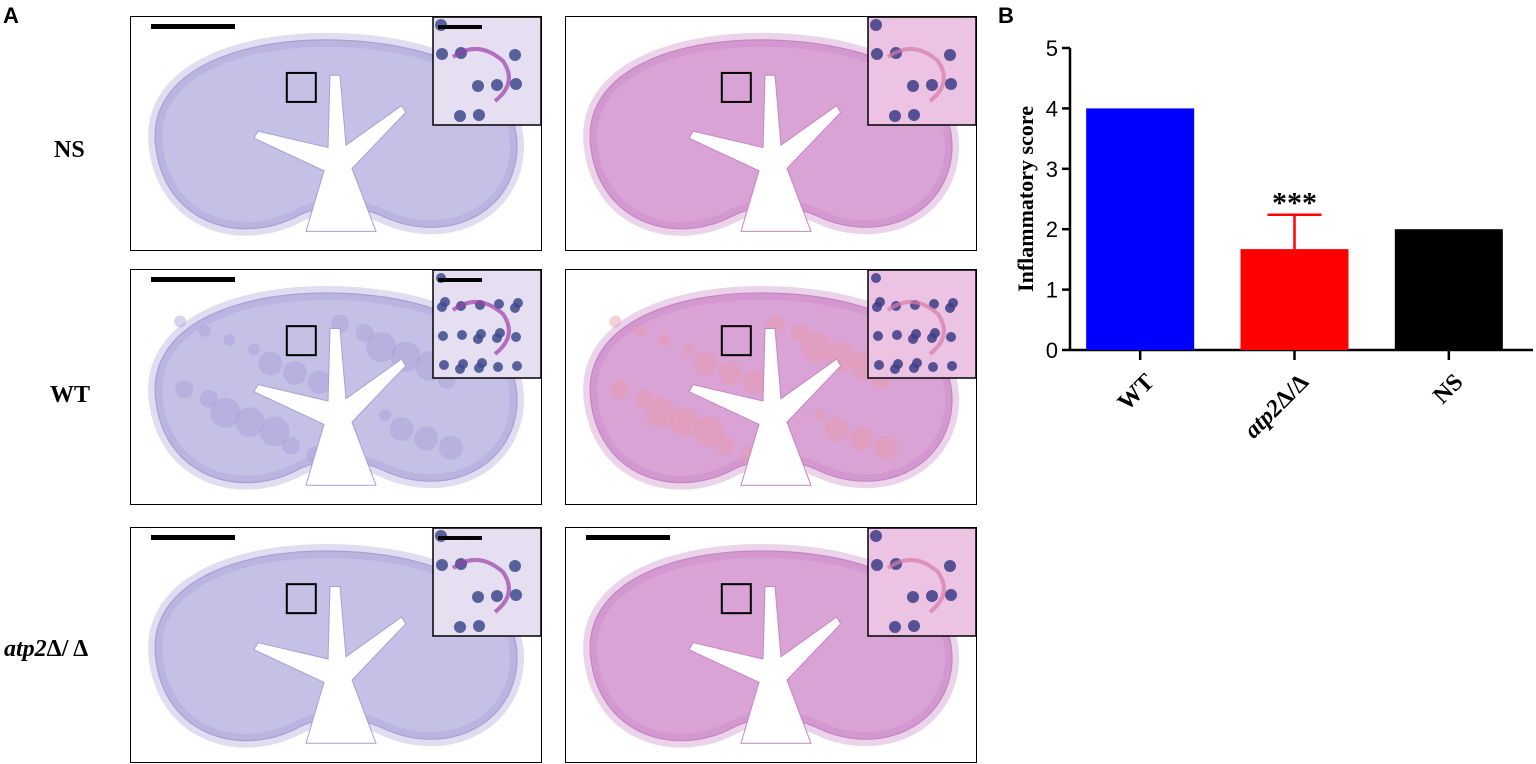 Image resolution: width=1536 pixels, height=764 pixels. What do you see at coordinates (11, 15) in the screenshot?
I see `panel-a-letter: A` at bounding box center [11, 15].